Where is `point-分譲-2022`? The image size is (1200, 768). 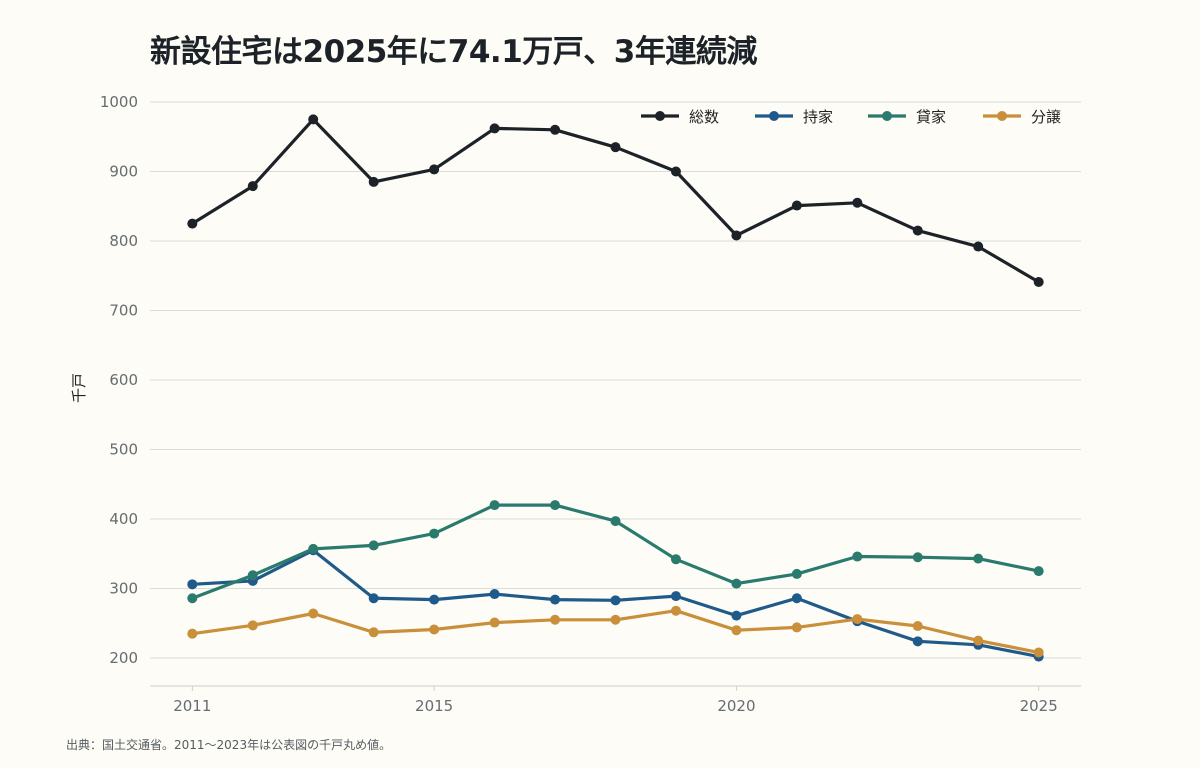 point-分譲-2022 is located at coordinates (857, 619).